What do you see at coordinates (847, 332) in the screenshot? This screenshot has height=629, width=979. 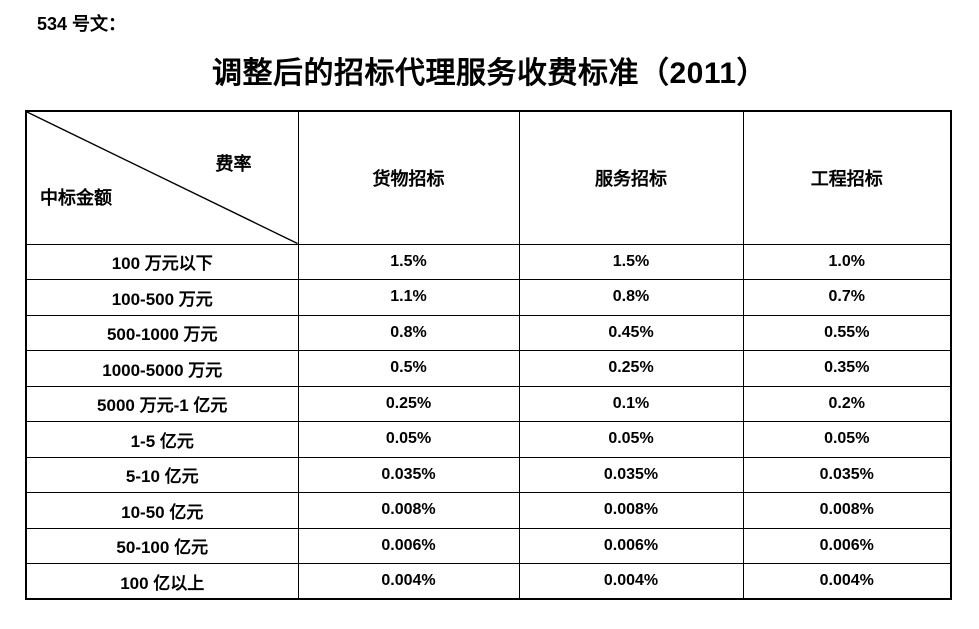 I see `engineering-rate-cell: 0.55%` at bounding box center [847, 332].